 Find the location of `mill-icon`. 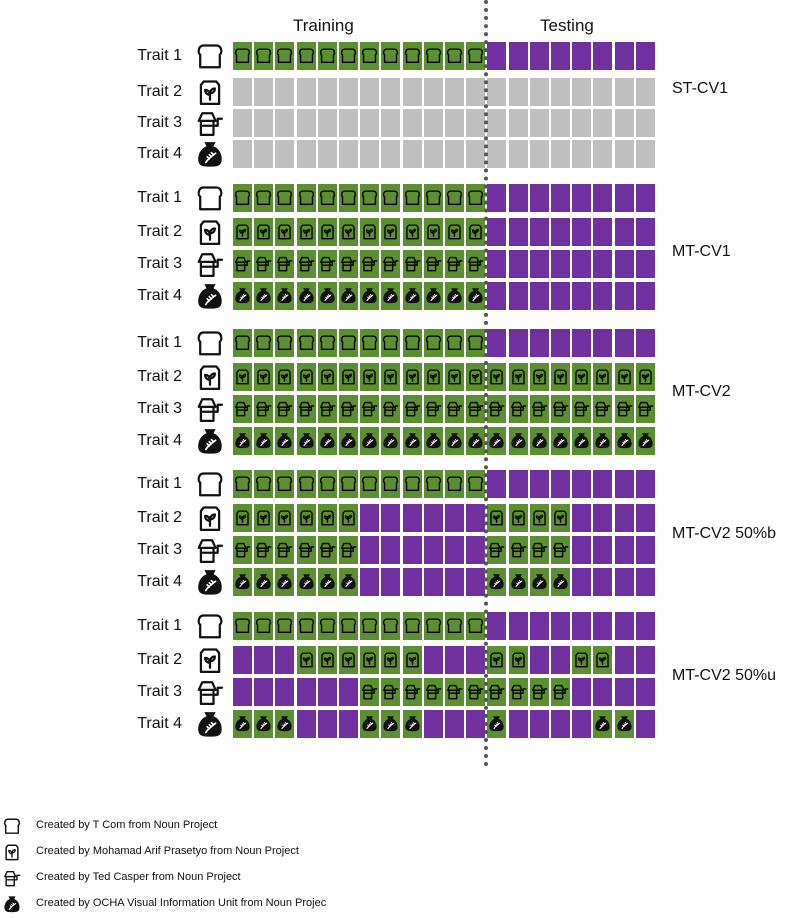

mill-icon is located at coordinates (210, 409).